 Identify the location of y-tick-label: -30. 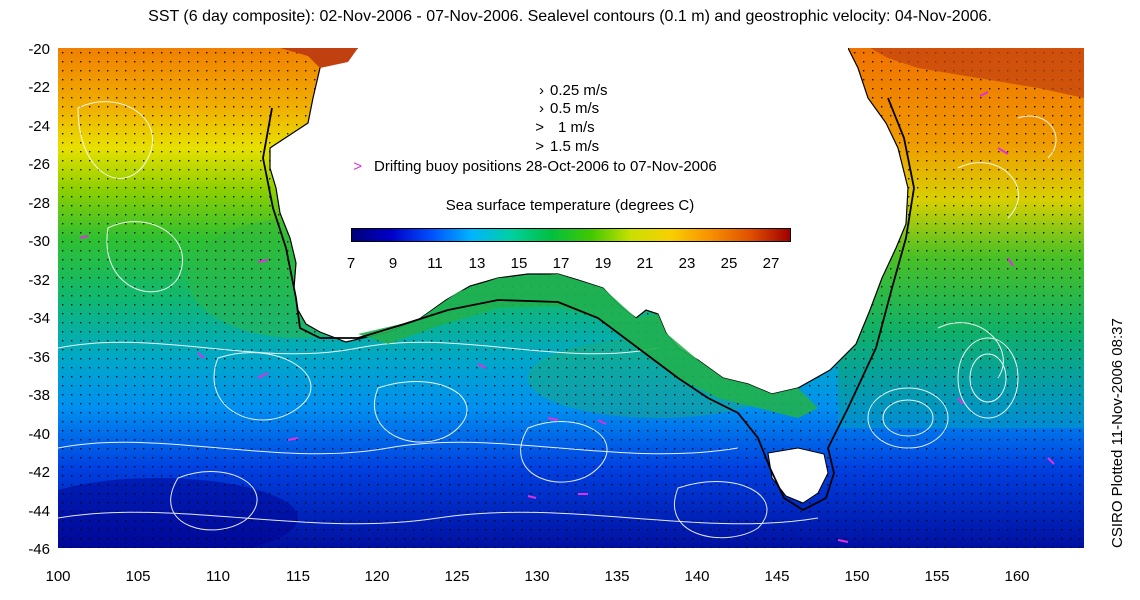
(39, 241).